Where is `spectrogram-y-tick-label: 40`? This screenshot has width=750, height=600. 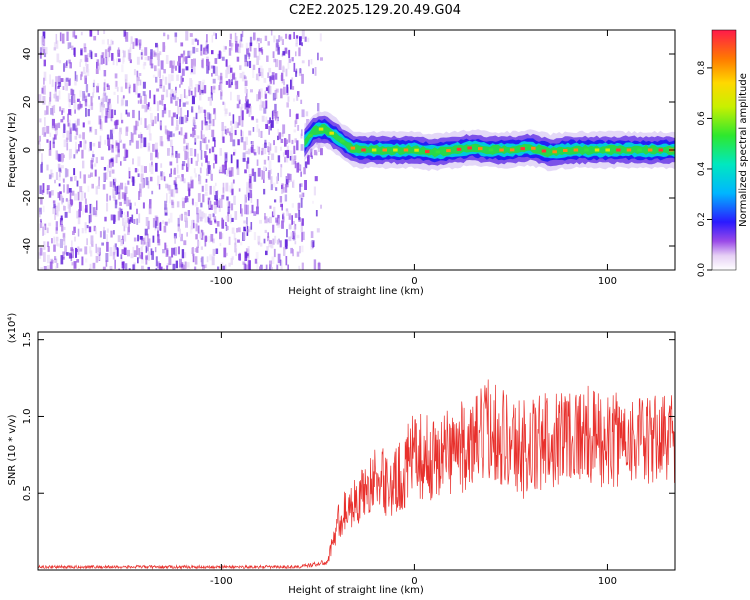
spectrogram-y-tick-label: 40 is located at coordinates (27, 54).